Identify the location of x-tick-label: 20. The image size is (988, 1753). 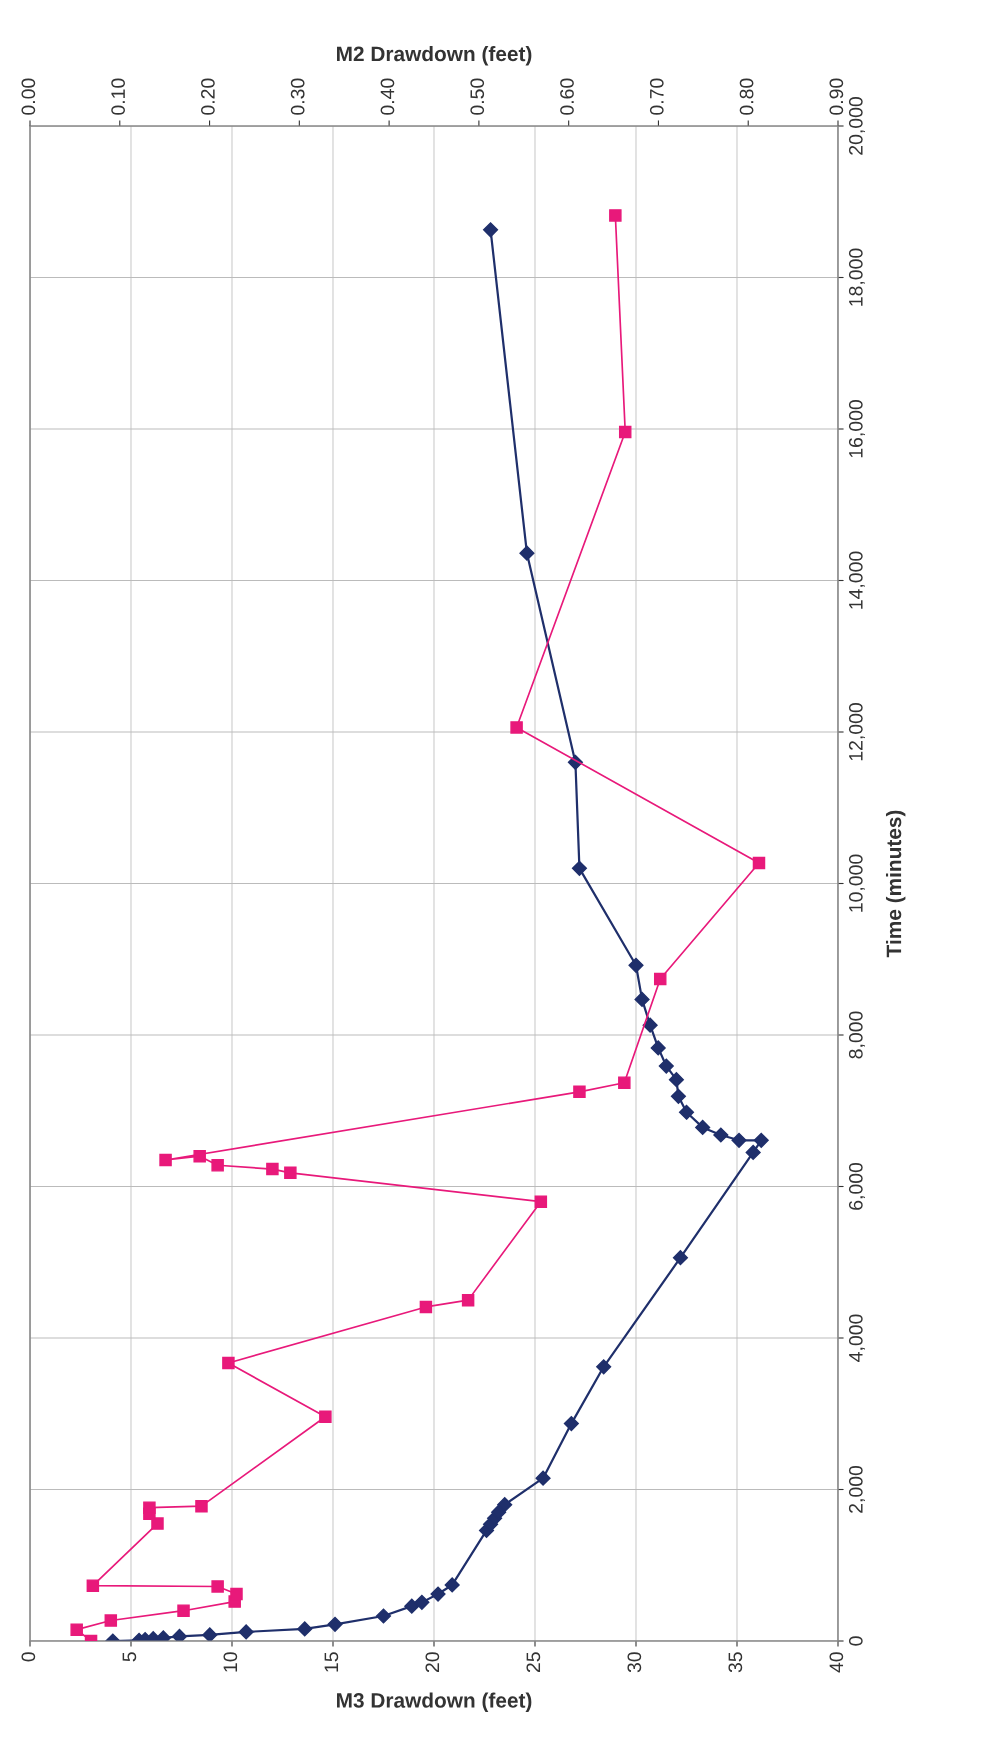
(432, 1662).